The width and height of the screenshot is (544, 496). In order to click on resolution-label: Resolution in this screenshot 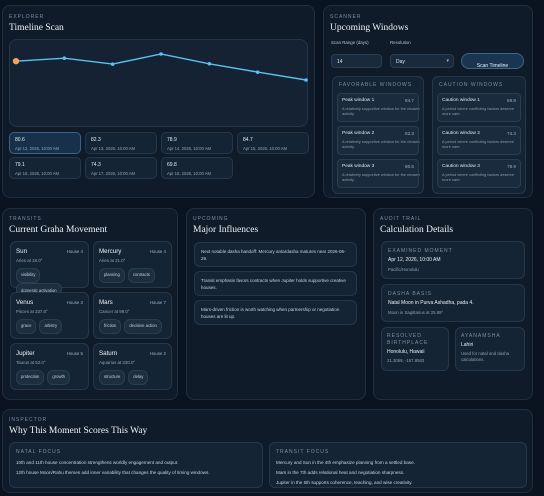, I will do `click(400, 42)`.